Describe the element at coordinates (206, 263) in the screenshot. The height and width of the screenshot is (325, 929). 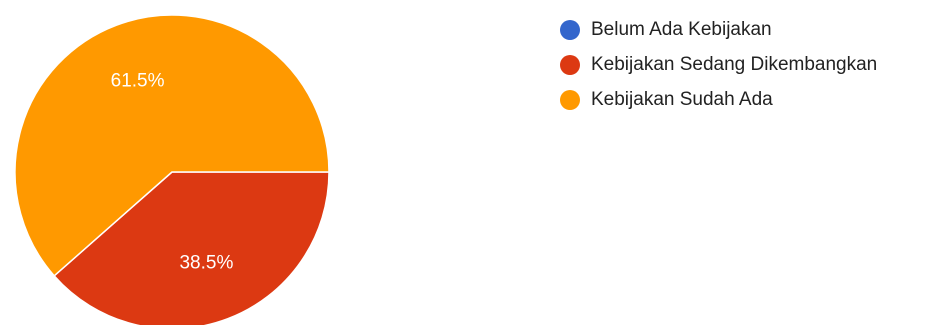
I see `slice-label-1: 38.5%` at that location.